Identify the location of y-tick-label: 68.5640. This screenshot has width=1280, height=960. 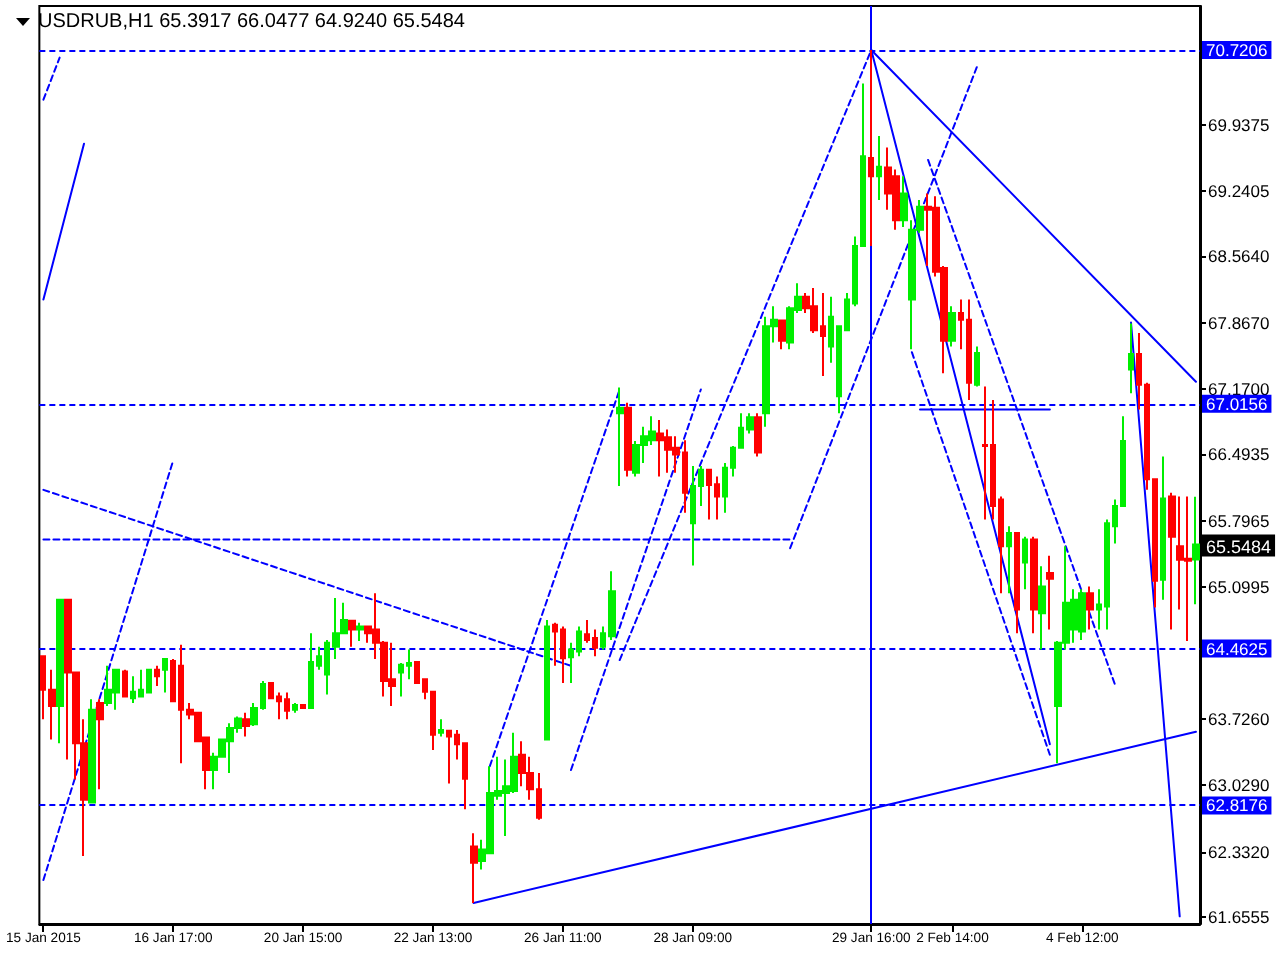
(1239, 256).